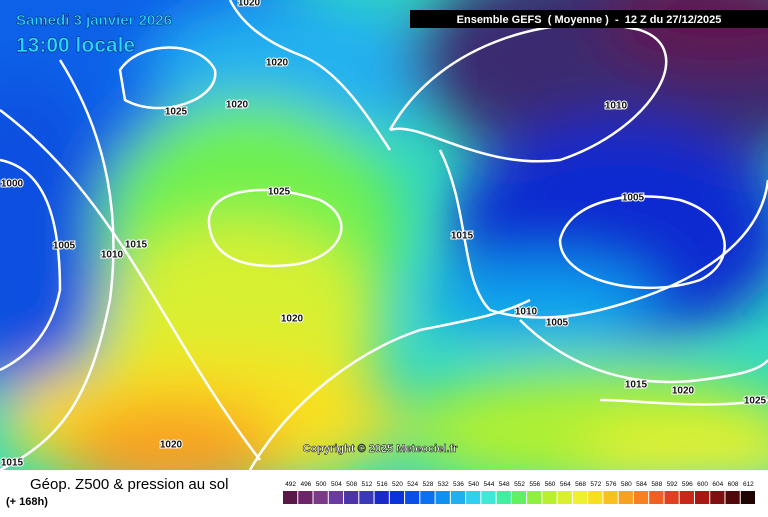  What do you see at coordinates (366, 484) in the screenshot?
I see `scale-label: 512` at bounding box center [366, 484].